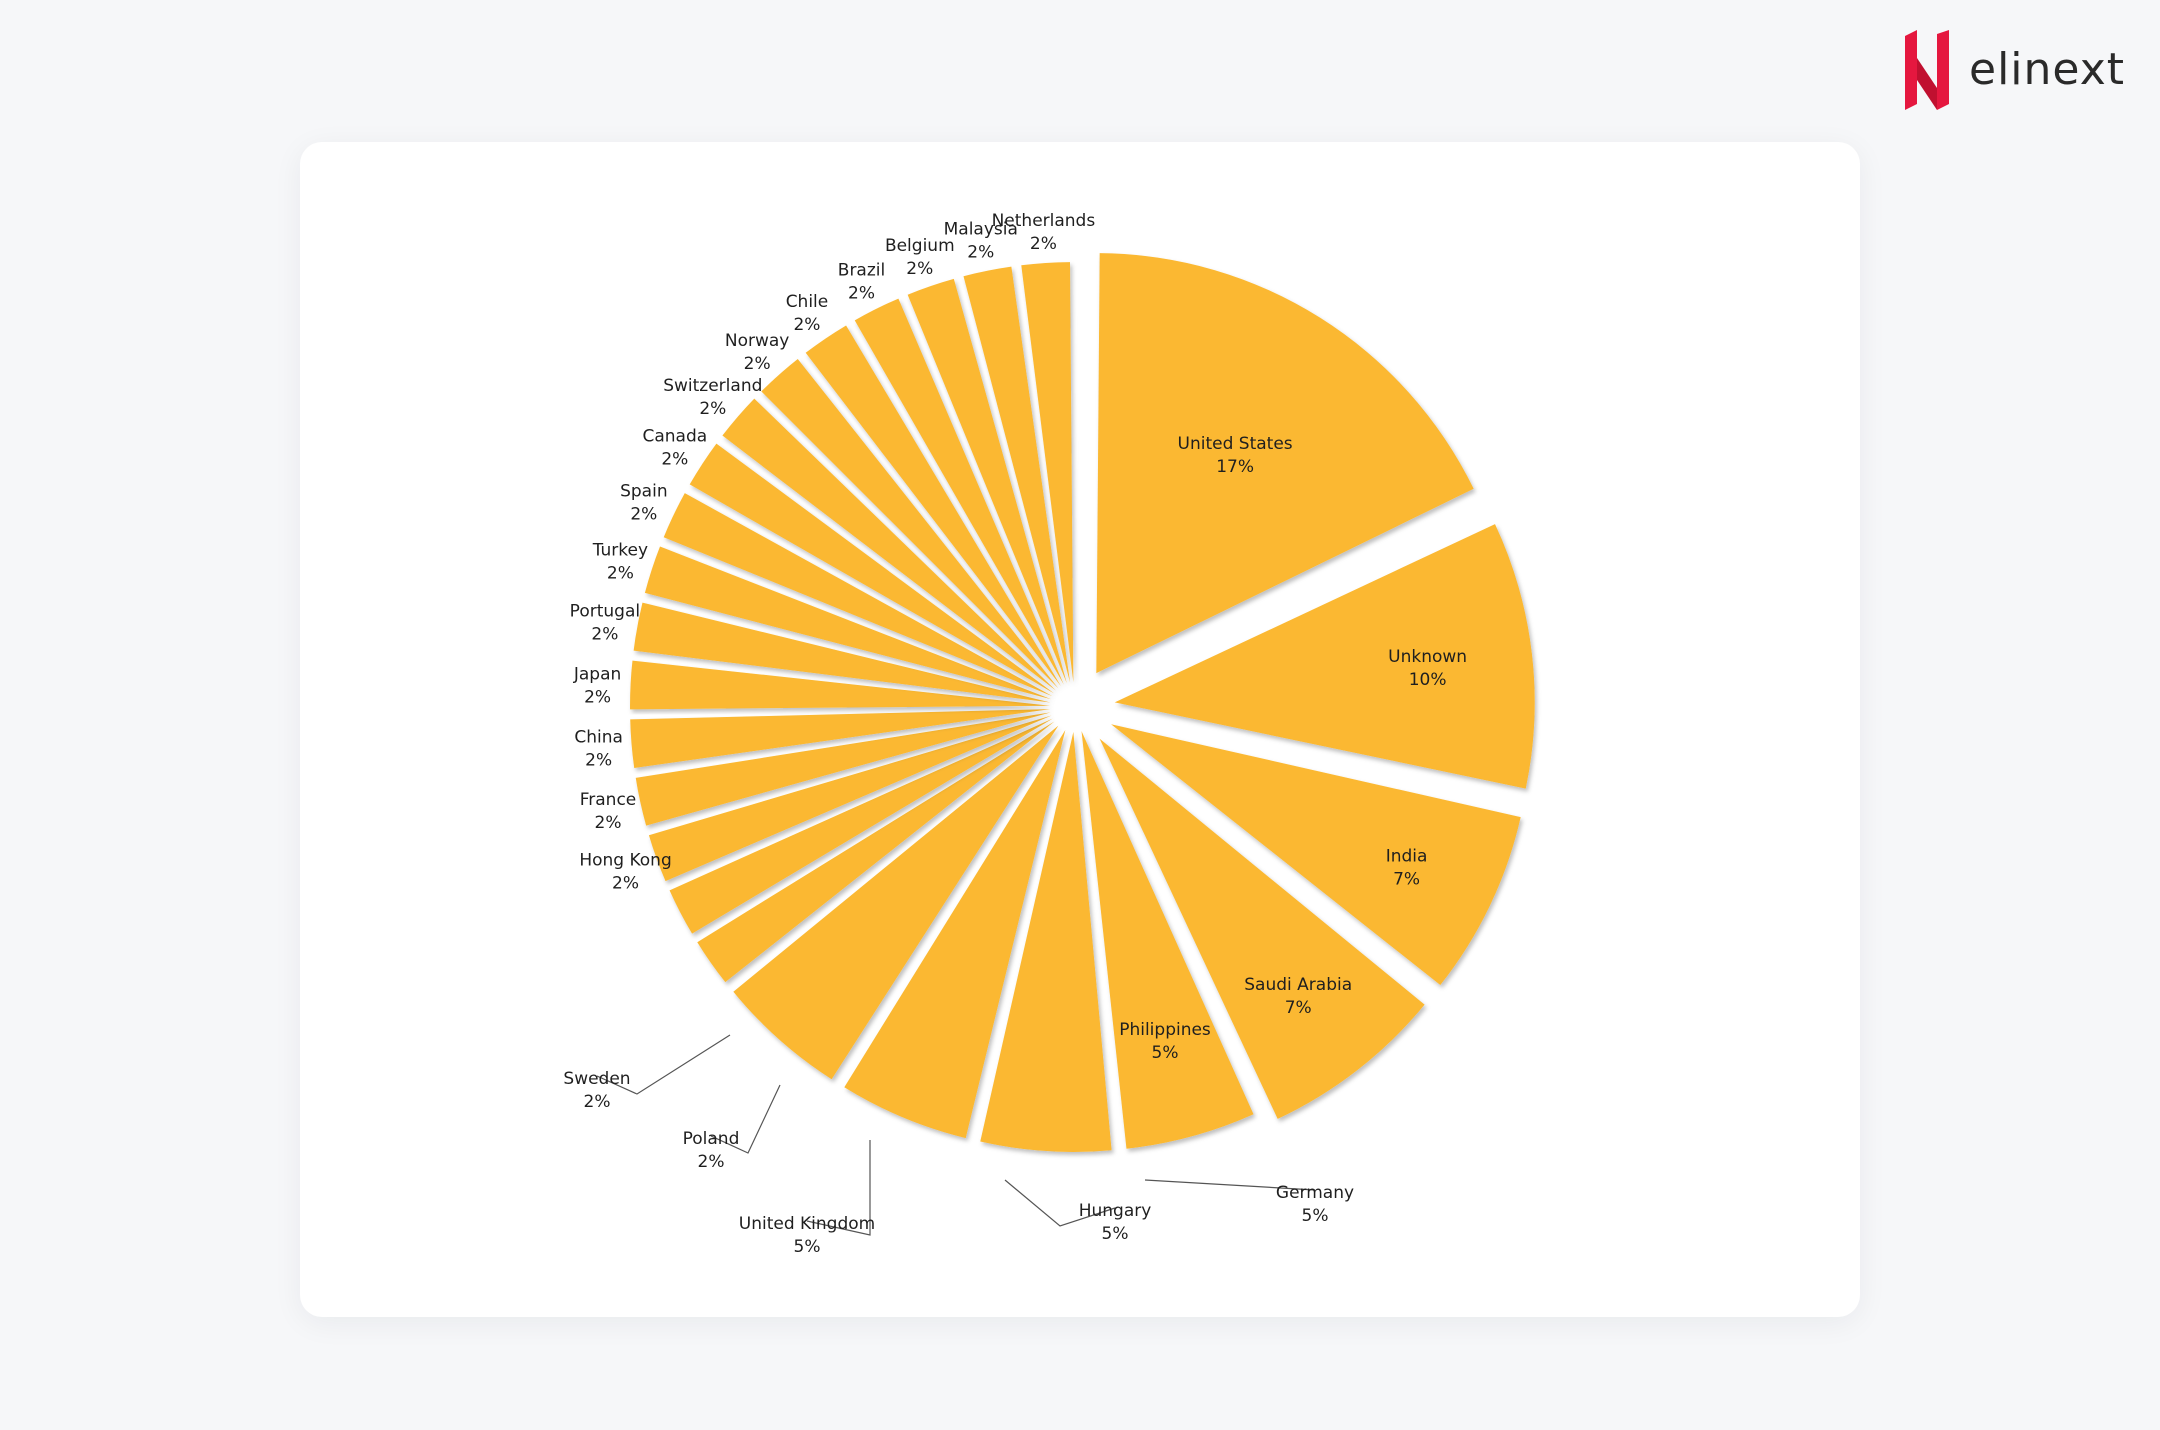 The image size is (2160, 1430). Describe the element at coordinates (620, 573) in the screenshot. I see `slice-value-turkey: 2%` at that location.